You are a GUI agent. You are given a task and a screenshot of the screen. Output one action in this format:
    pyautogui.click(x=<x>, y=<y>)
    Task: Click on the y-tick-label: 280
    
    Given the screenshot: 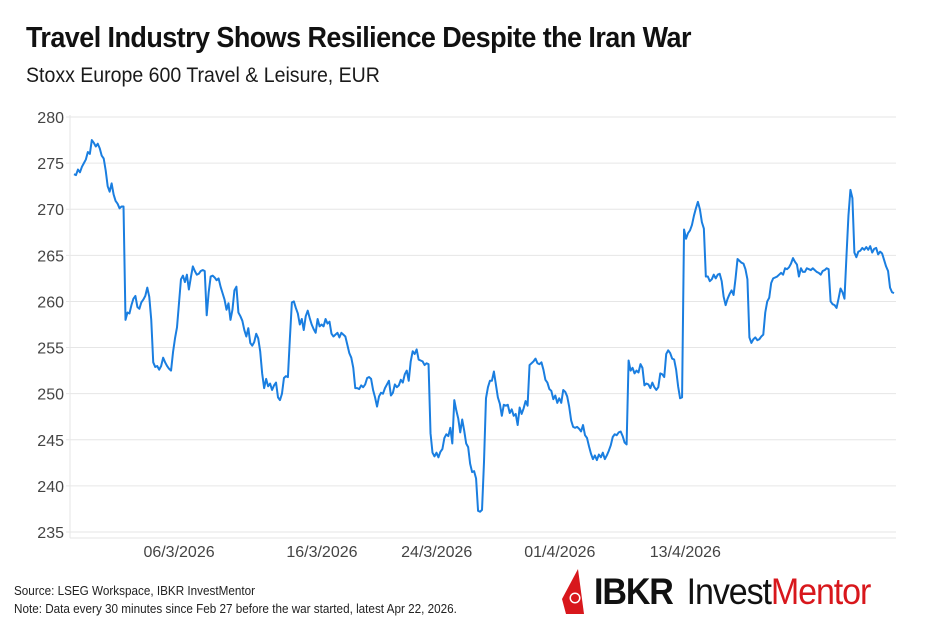 What is the action you would take?
    pyautogui.click(x=50, y=118)
    